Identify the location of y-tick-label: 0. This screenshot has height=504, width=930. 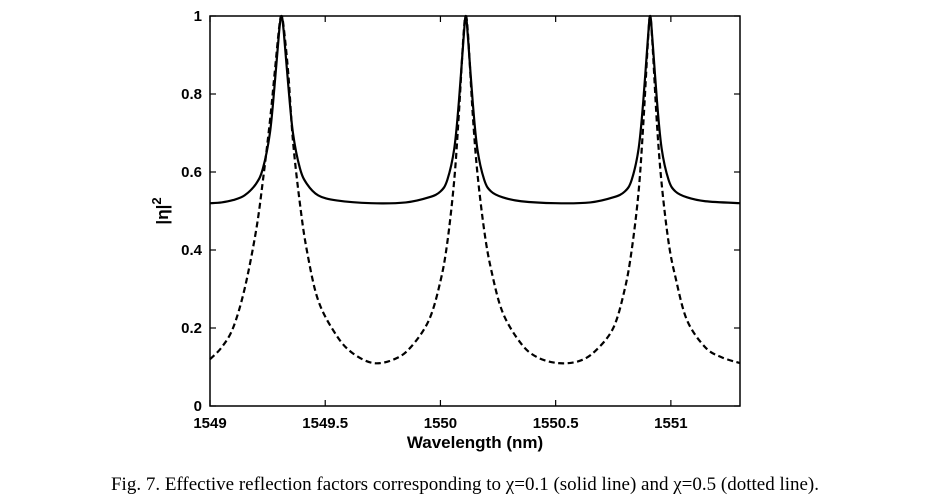
(198, 406).